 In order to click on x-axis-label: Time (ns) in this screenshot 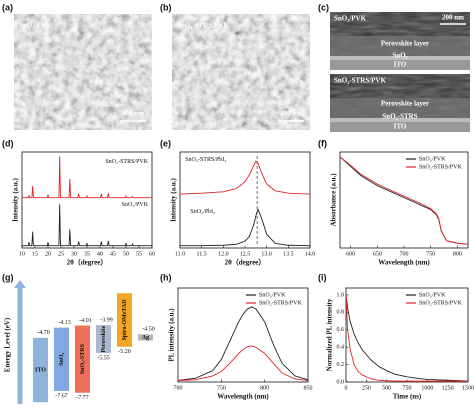, I will do `click(407, 397)`.